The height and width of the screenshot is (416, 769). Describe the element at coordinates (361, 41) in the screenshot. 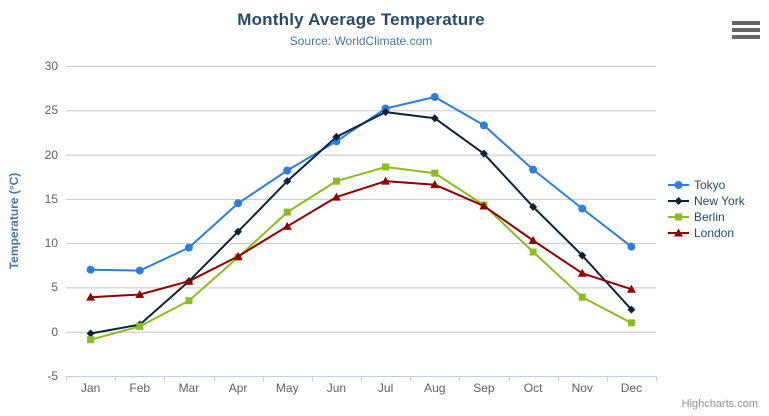

I see `chart-subtitle: Source: WorldClimate.com` at that location.